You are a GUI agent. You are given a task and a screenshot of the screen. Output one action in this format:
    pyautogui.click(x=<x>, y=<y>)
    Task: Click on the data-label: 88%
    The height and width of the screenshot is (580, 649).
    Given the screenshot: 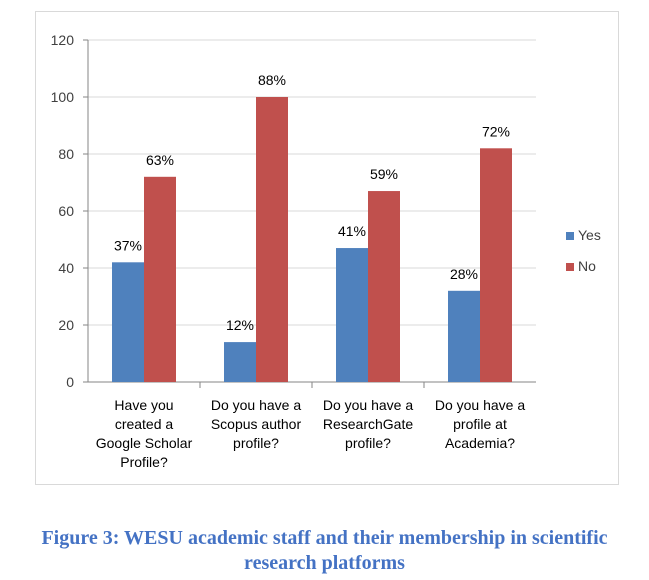 What is the action you would take?
    pyautogui.click(x=272, y=80)
    